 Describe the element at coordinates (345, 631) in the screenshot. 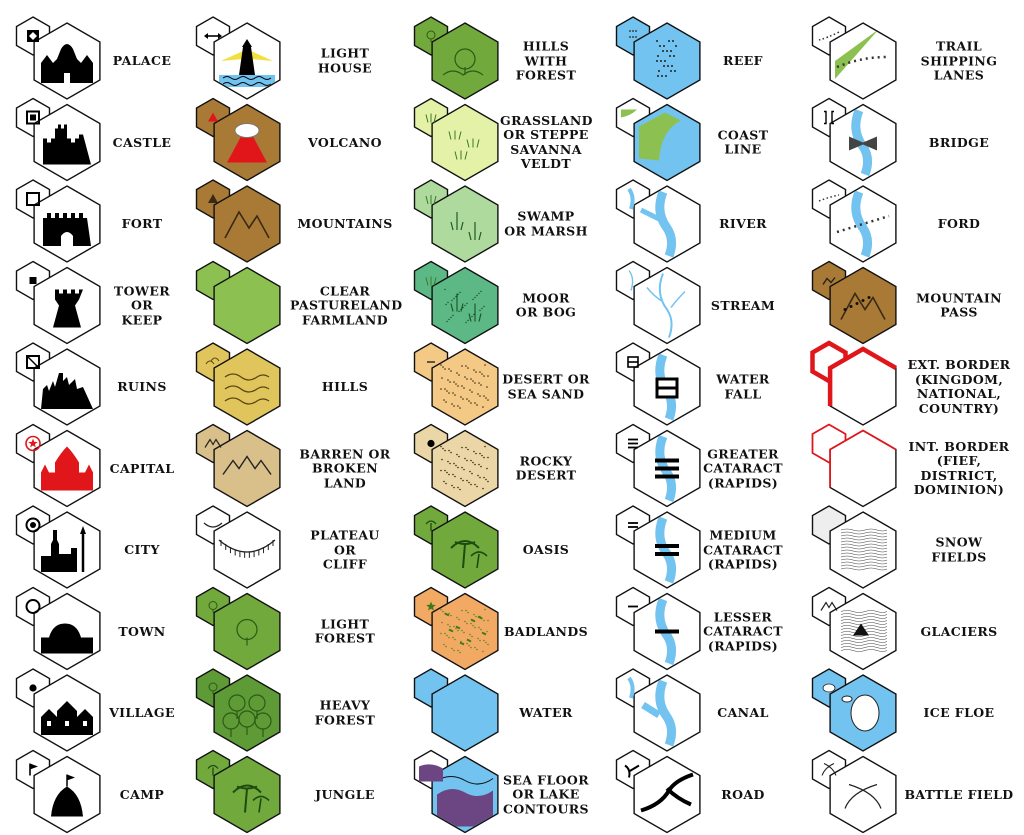

I see `terrain-label: LIGHT FOREST` at that location.